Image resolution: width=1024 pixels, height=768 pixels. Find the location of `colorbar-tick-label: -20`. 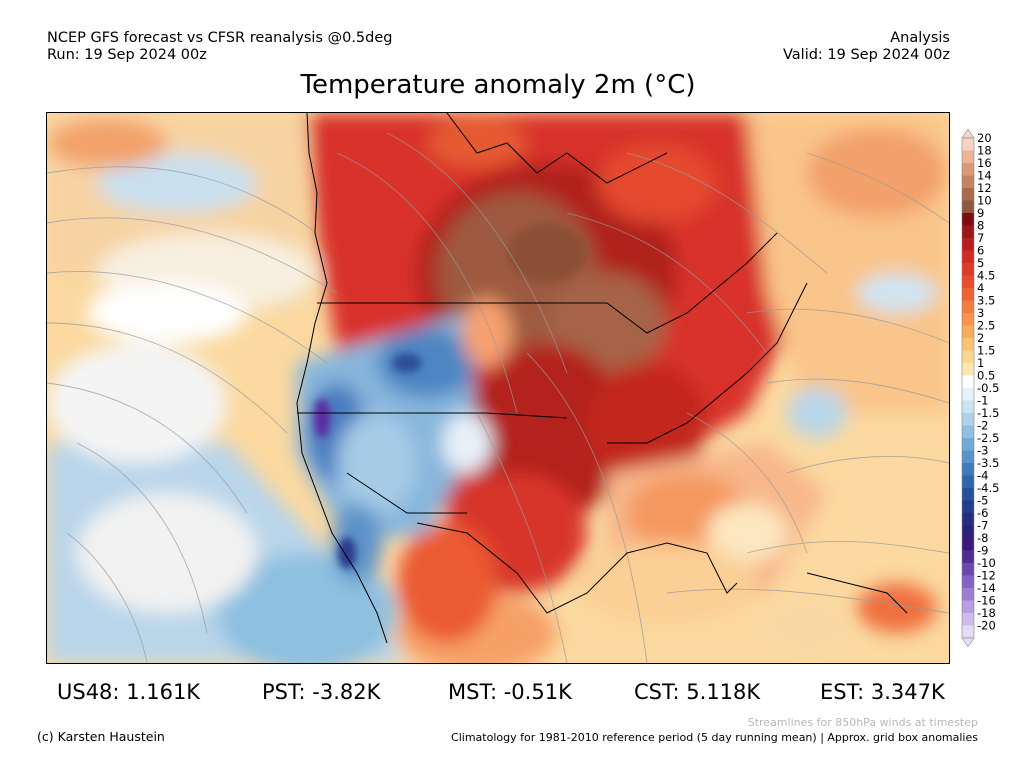

colorbar-tick-label: -20 is located at coordinates (986, 626).